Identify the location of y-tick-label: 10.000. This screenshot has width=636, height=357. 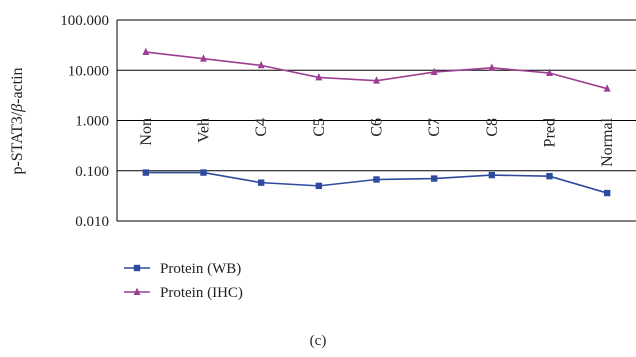
(88, 71).